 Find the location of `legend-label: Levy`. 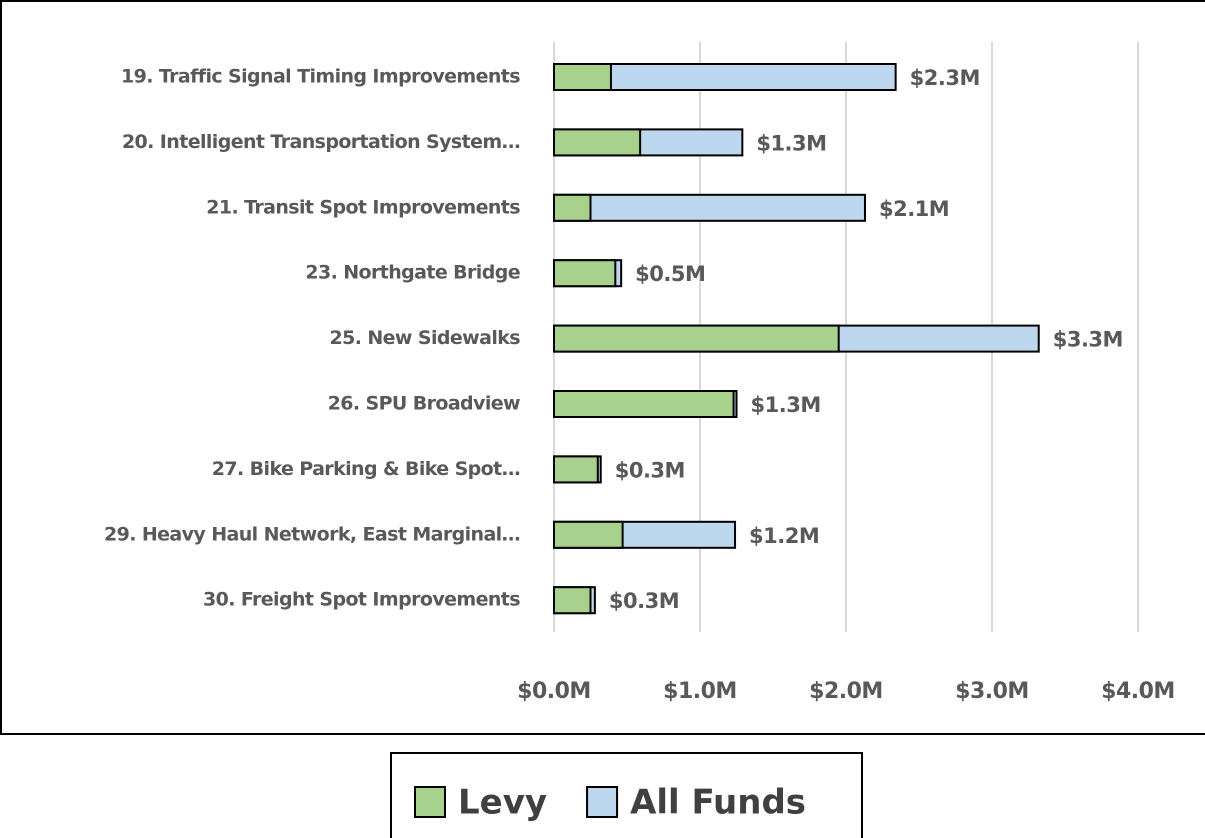

legend-label: Levy is located at coordinates (502, 803).